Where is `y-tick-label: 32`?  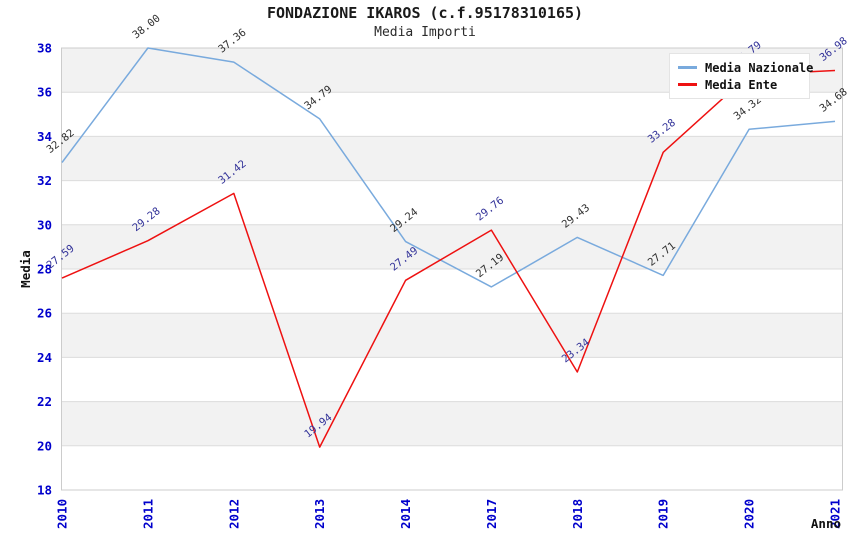 y-tick-label: 32 is located at coordinates (44, 180).